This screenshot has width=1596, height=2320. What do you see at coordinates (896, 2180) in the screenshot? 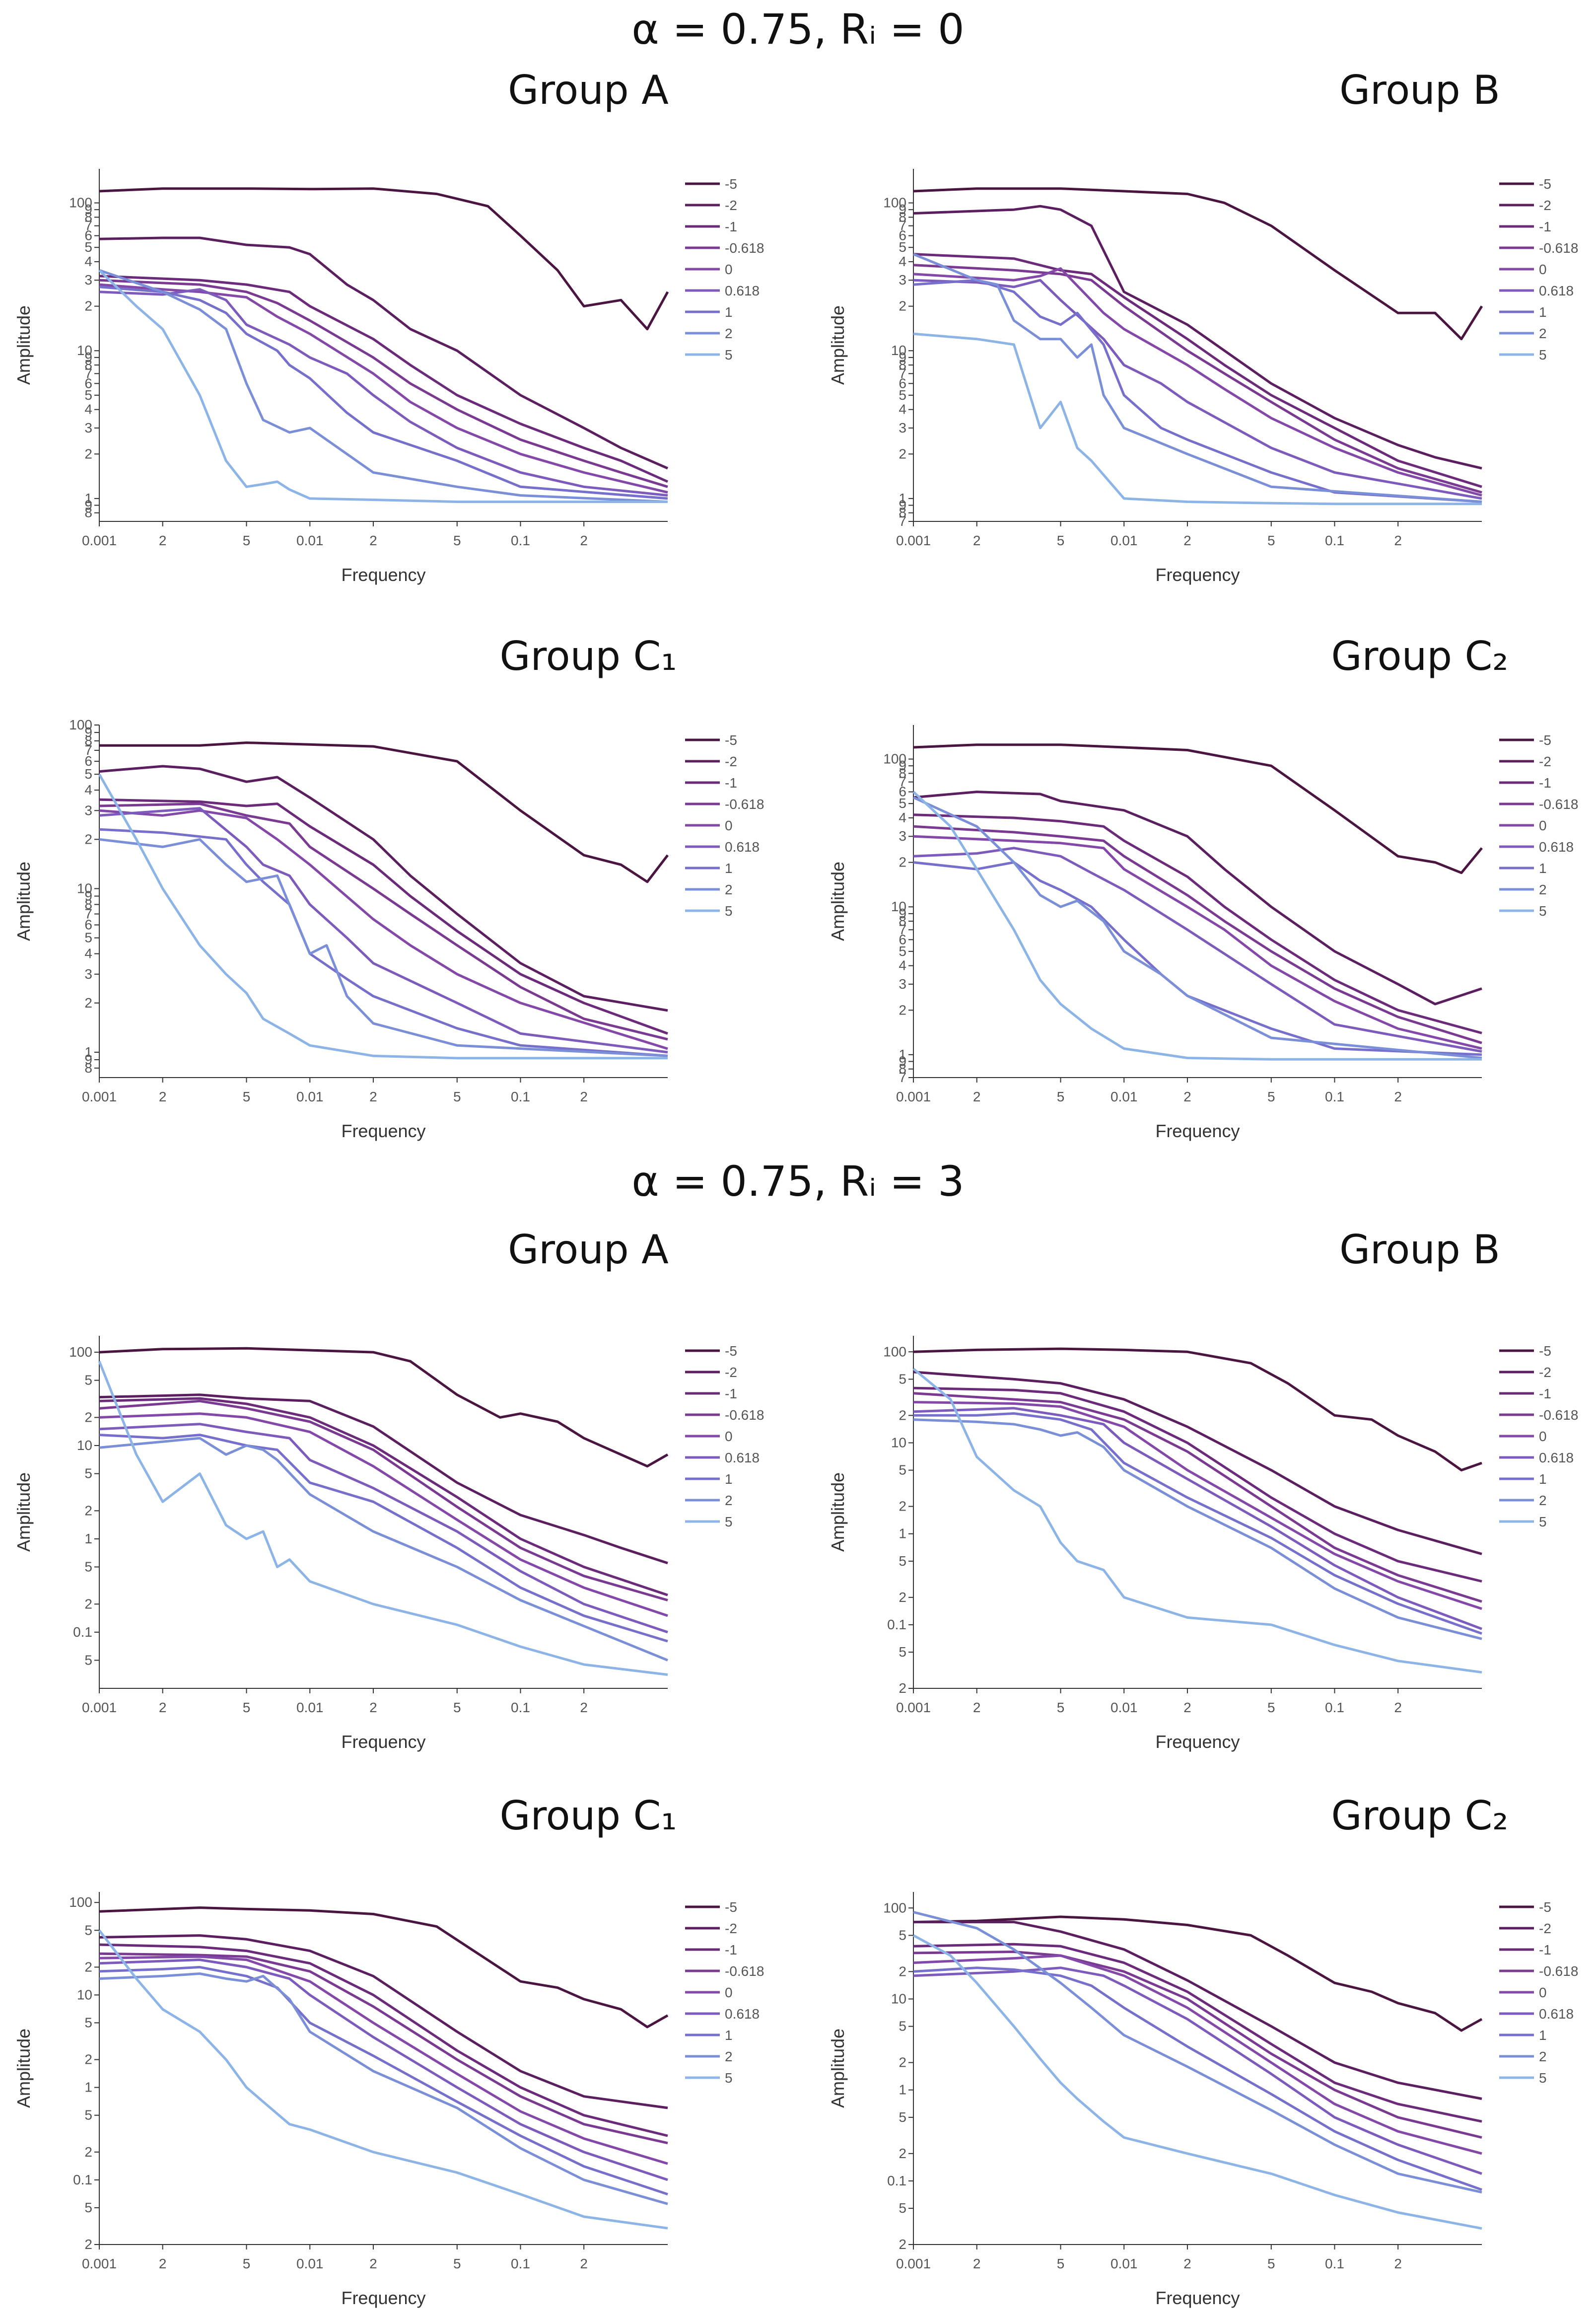
I see `y-tick-label: 0.1` at bounding box center [896, 2180].